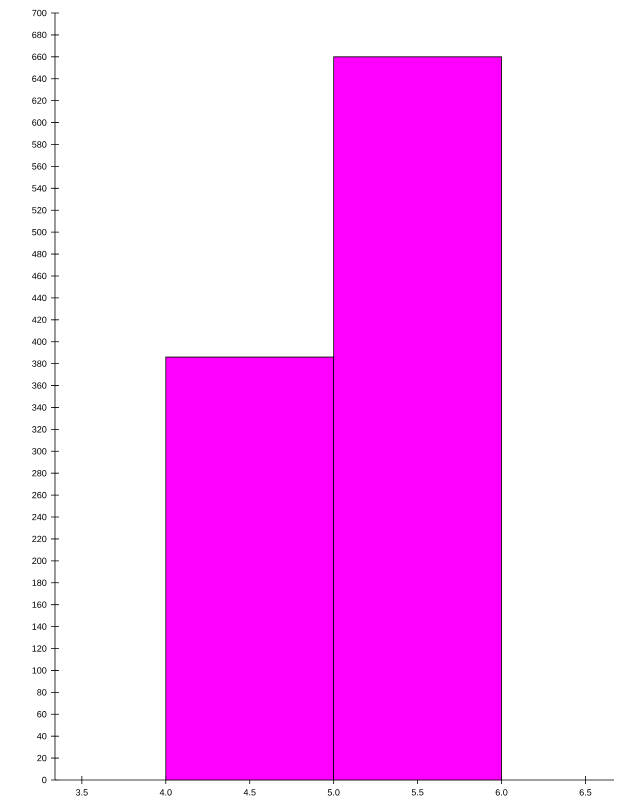  Describe the element at coordinates (39, 276) in the screenshot. I see `y-tick-label: 460` at that location.